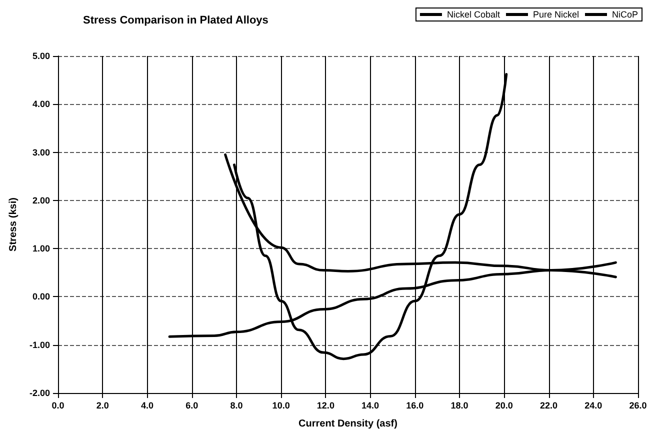 The image size is (652, 441). Describe the element at coordinates (325, 405) in the screenshot. I see `x-tick-label: 12.0` at that location.